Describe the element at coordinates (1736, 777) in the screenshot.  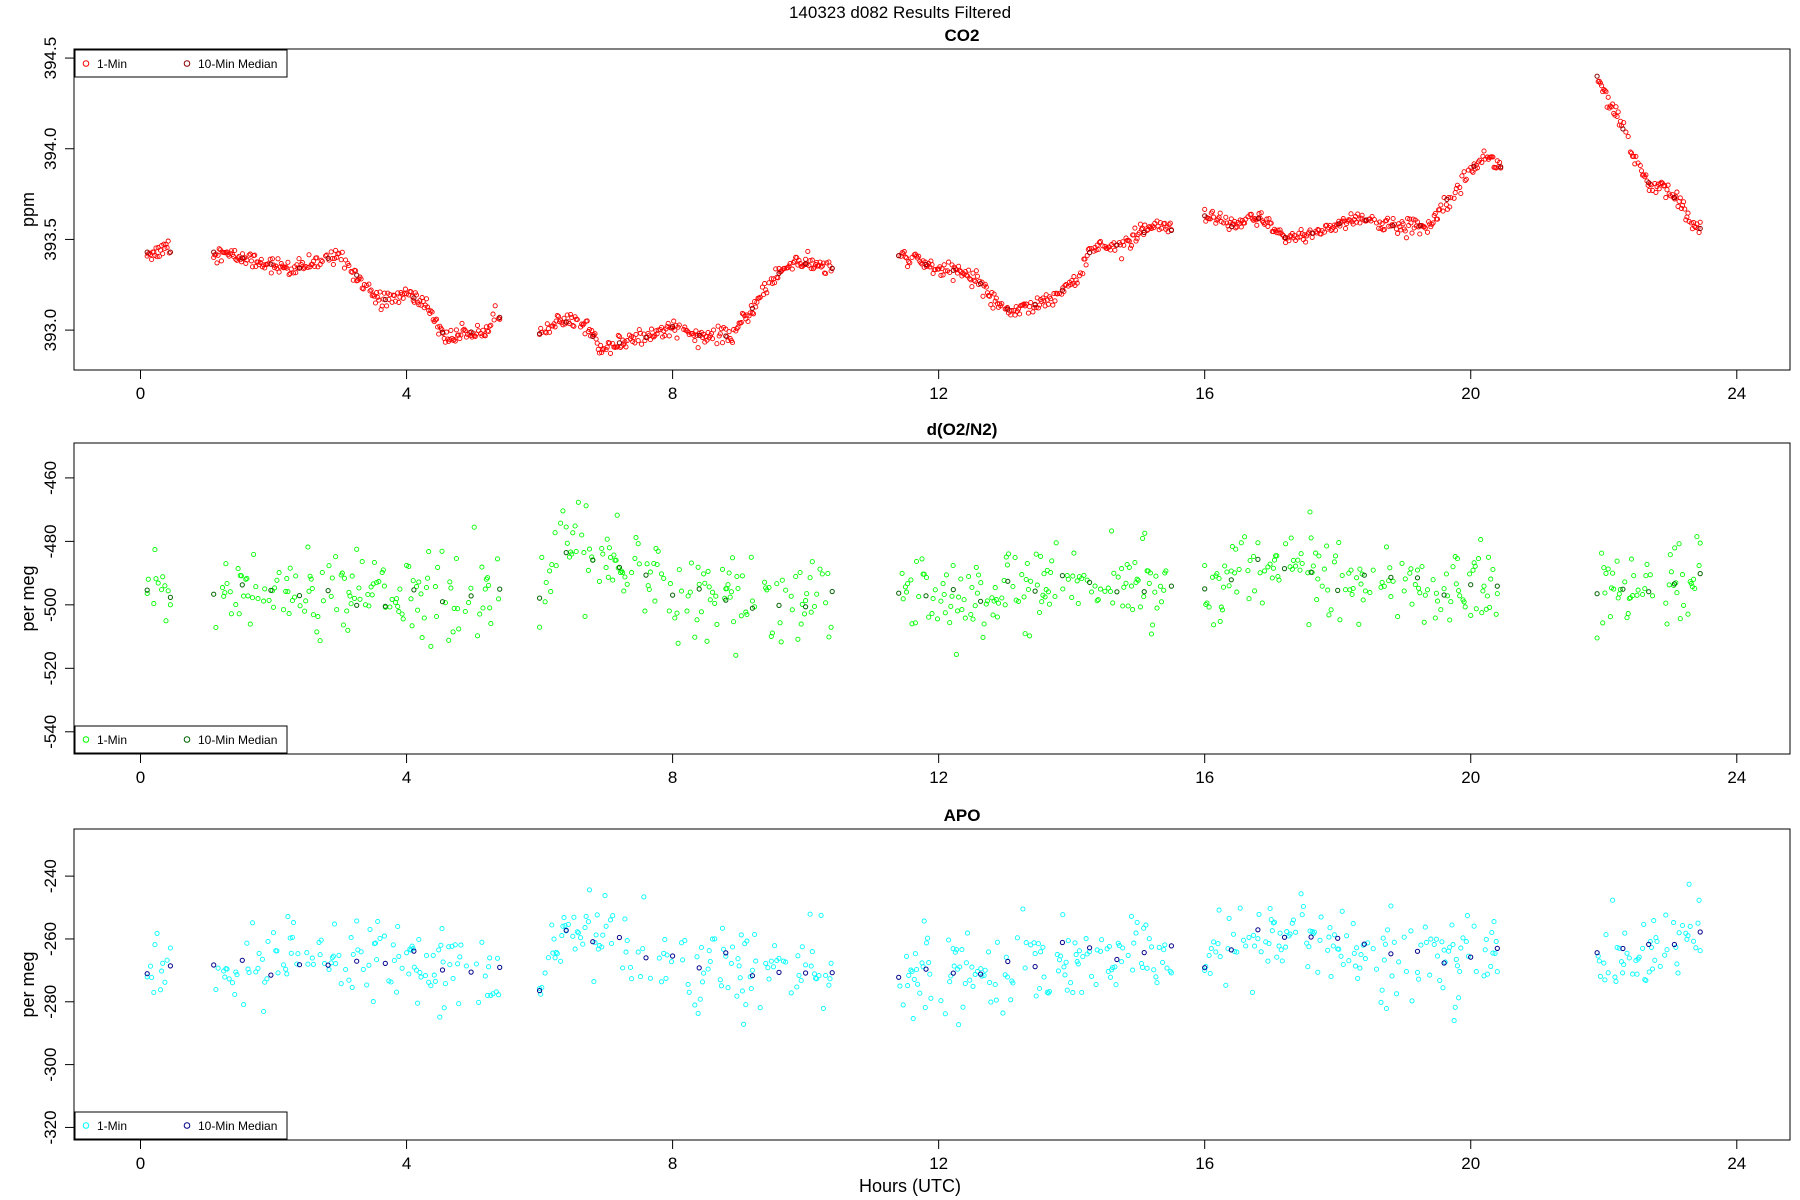
I see `x-tick-label: 24` at that location.